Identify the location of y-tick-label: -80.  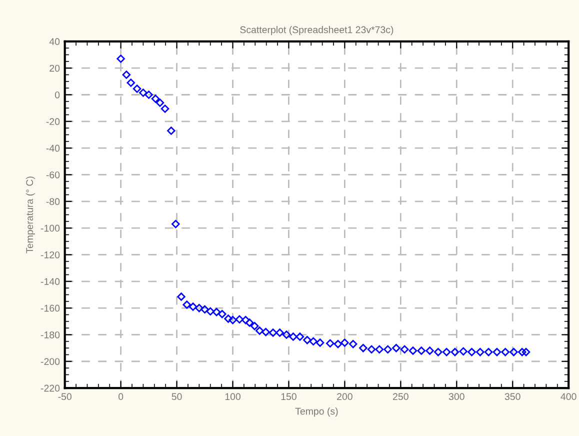
(53, 202).